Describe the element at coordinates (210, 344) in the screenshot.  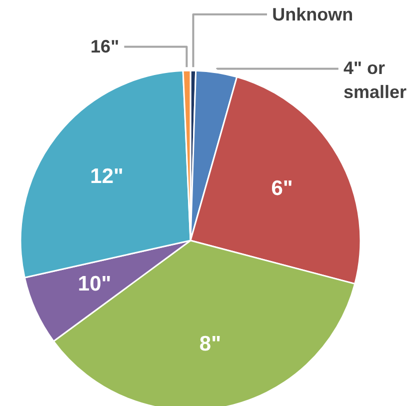
I see `slice-label: 8"` at that location.